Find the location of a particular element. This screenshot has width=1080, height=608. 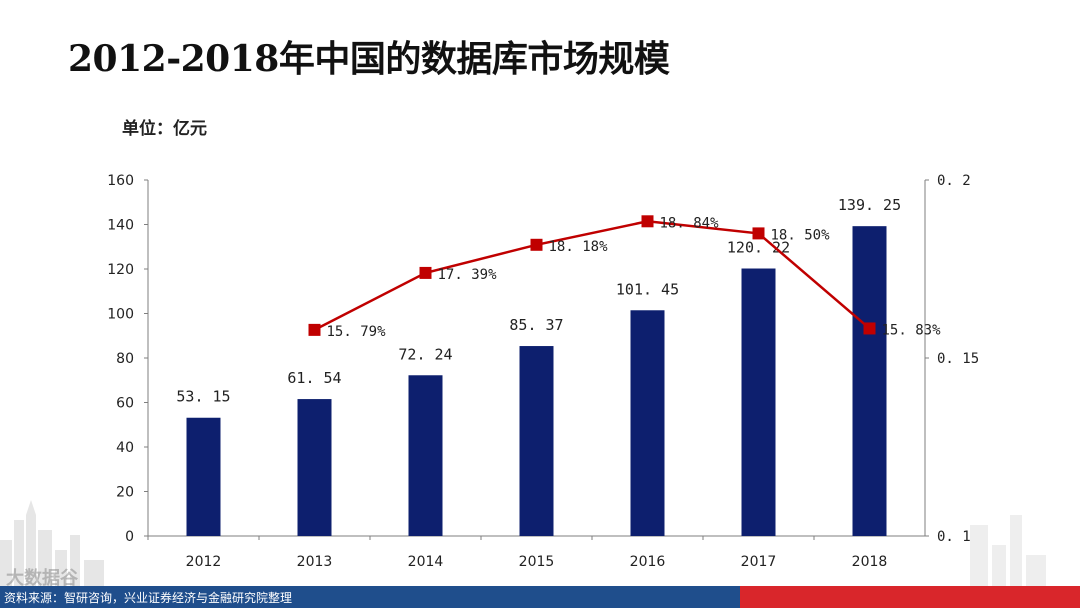

bar-data-label: 53. 15 is located at coordinates (203, 397).